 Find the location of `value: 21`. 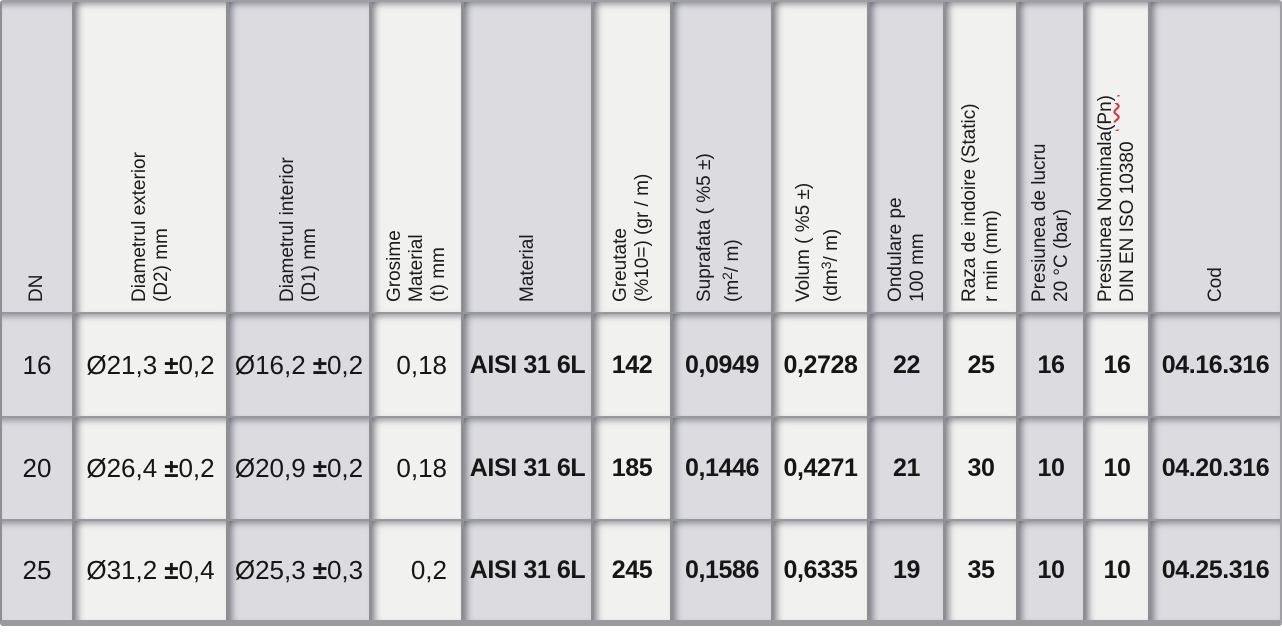

value: 21 is located at coordinates (906, 468).